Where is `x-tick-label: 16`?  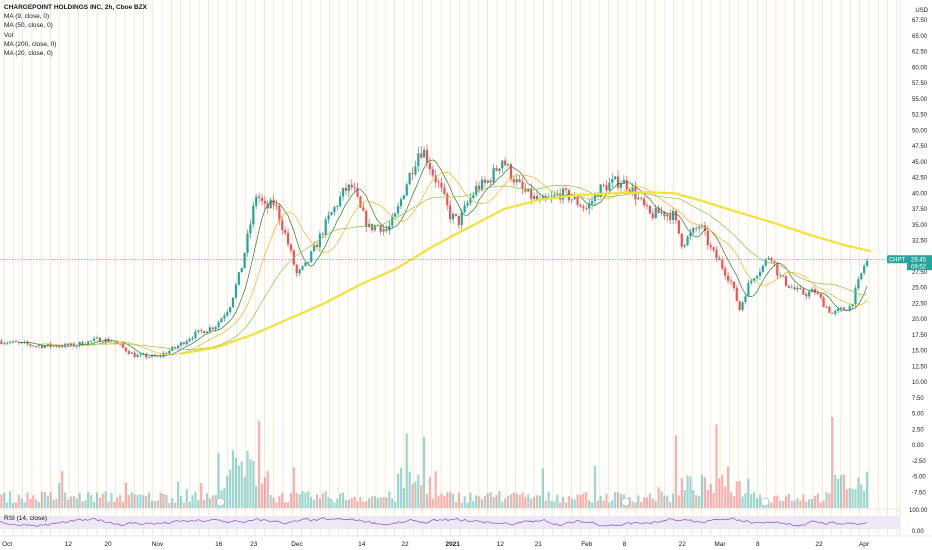
x-tick-label: 16 is located at coordinates (219, 544).